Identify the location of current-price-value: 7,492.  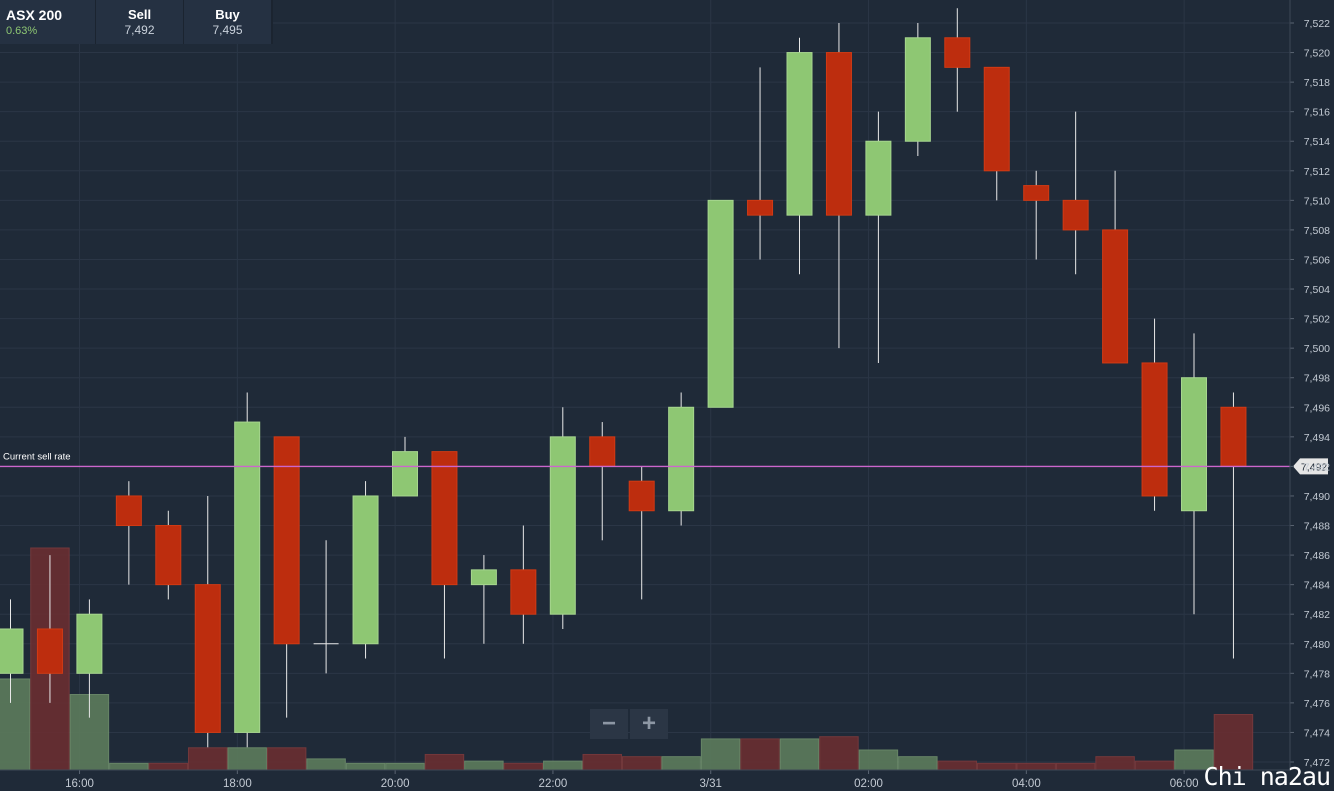
(1314, 467).